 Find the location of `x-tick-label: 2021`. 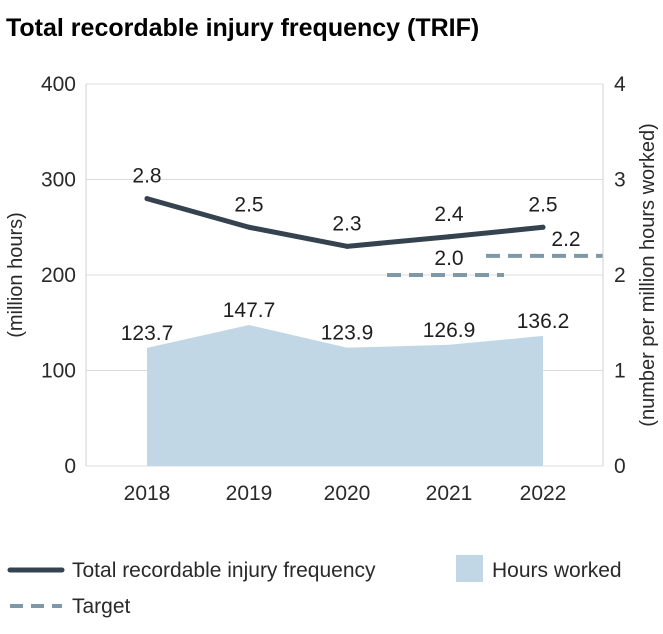

x-tick-label: 2021 is located at coordinates (449, 493).